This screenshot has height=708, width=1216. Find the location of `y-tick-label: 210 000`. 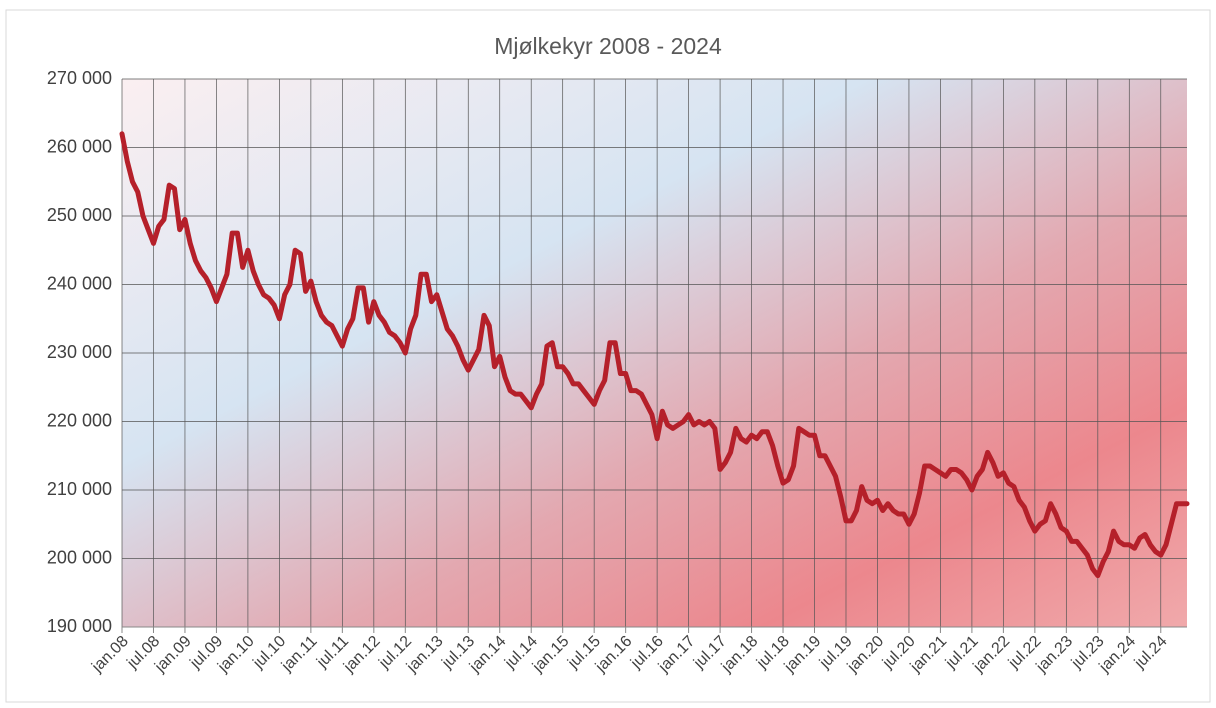

y-tick-label: 210 000 is located at coordinates (79, 489).